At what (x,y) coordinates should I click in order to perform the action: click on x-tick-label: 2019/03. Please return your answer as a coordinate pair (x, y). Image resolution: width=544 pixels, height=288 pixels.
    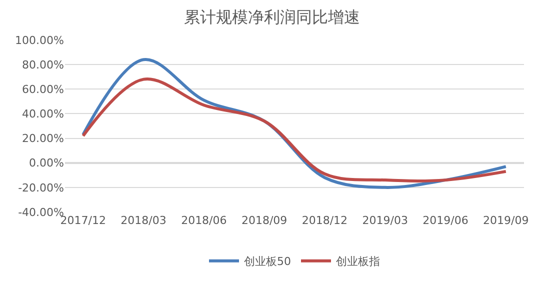
    Looking at the image, I should click on (385, 220).